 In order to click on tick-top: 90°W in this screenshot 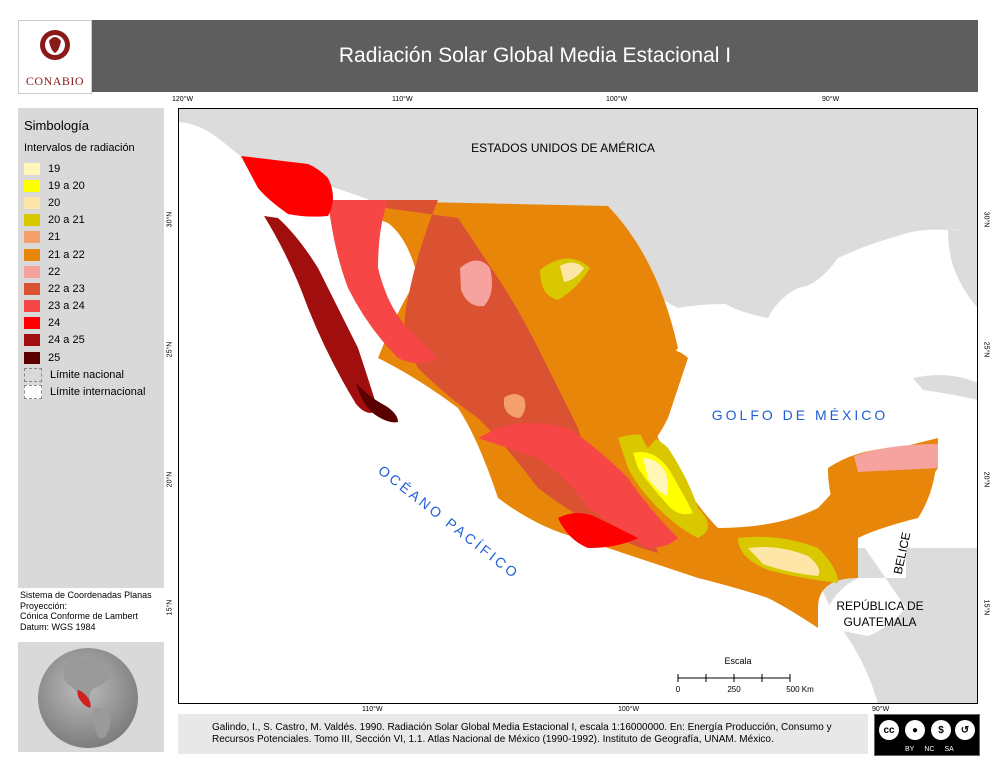, I will do `click(831, 99)`.